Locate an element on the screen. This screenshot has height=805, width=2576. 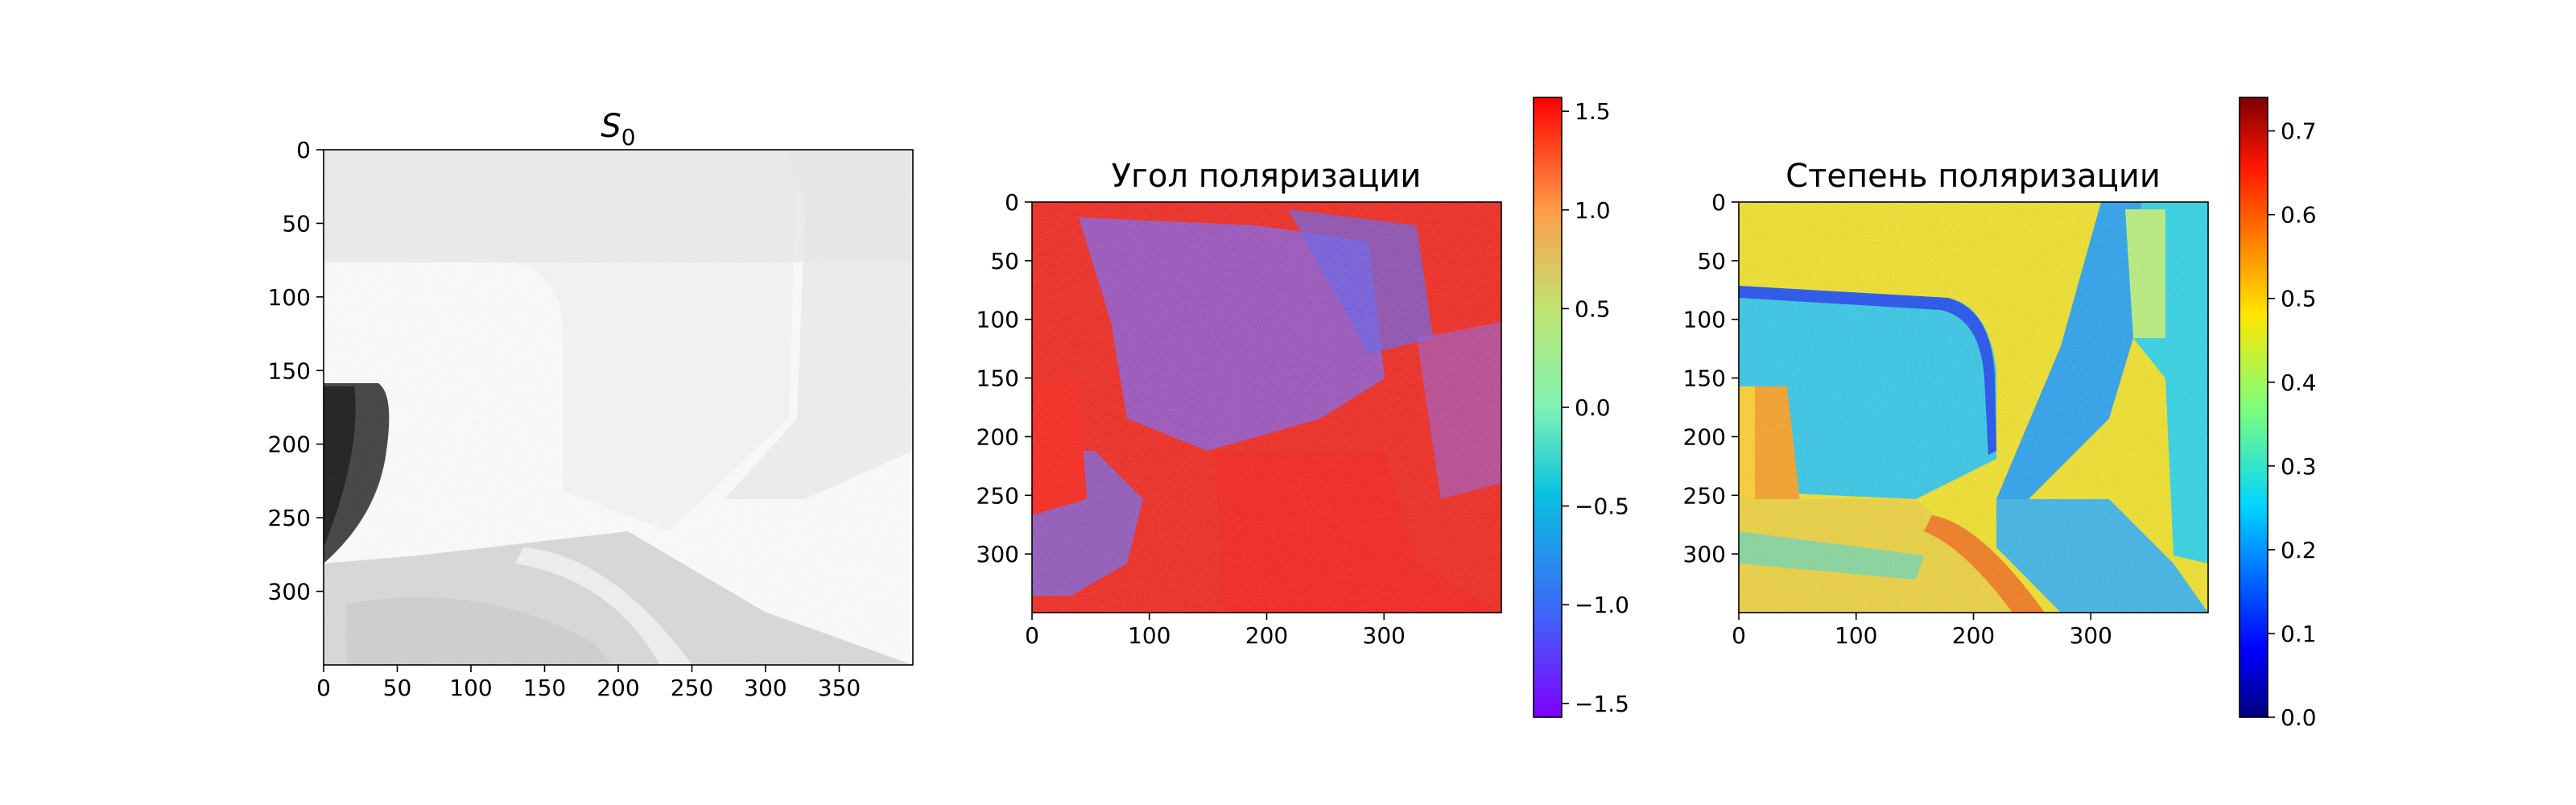
degree-colorbar is located at coordinates (2253, 407).